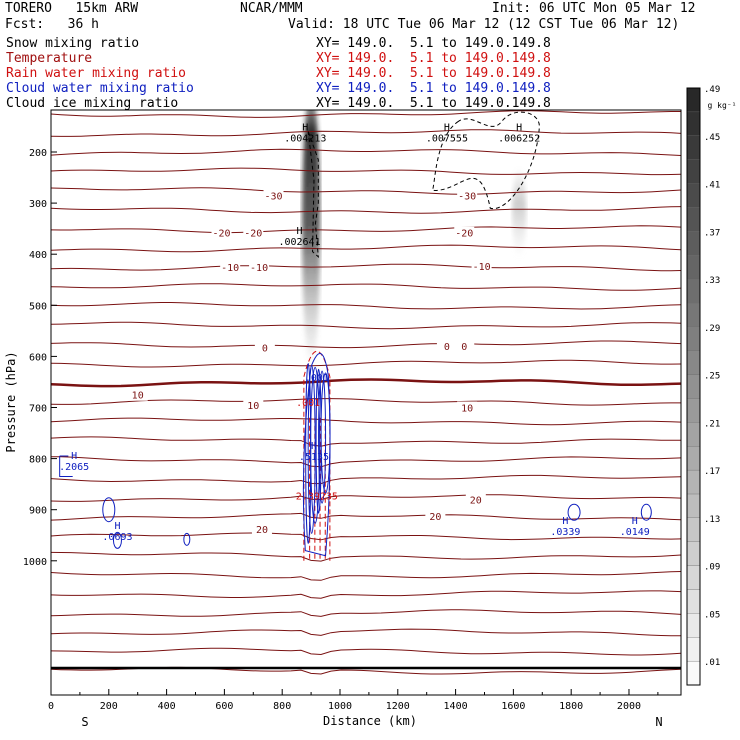 The height and width of the screenshot is (740, 740). What do you see at coordinates (38, 255) in the screenshot?
I see `y-tick-label: 400` at bounding box center [38, 255].